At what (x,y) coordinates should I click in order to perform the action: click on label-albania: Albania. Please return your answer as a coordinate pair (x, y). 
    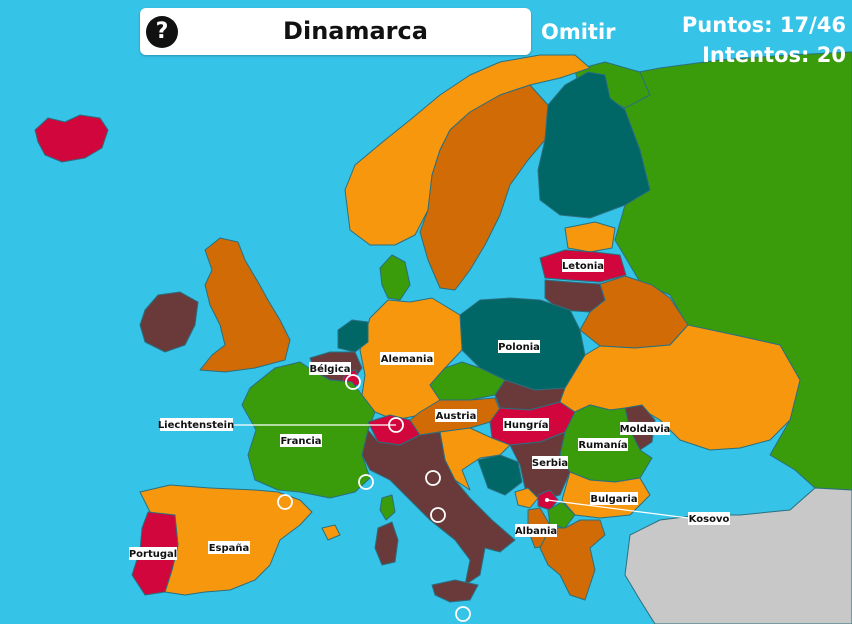
    Looking at the image, I should click on (536, 530).